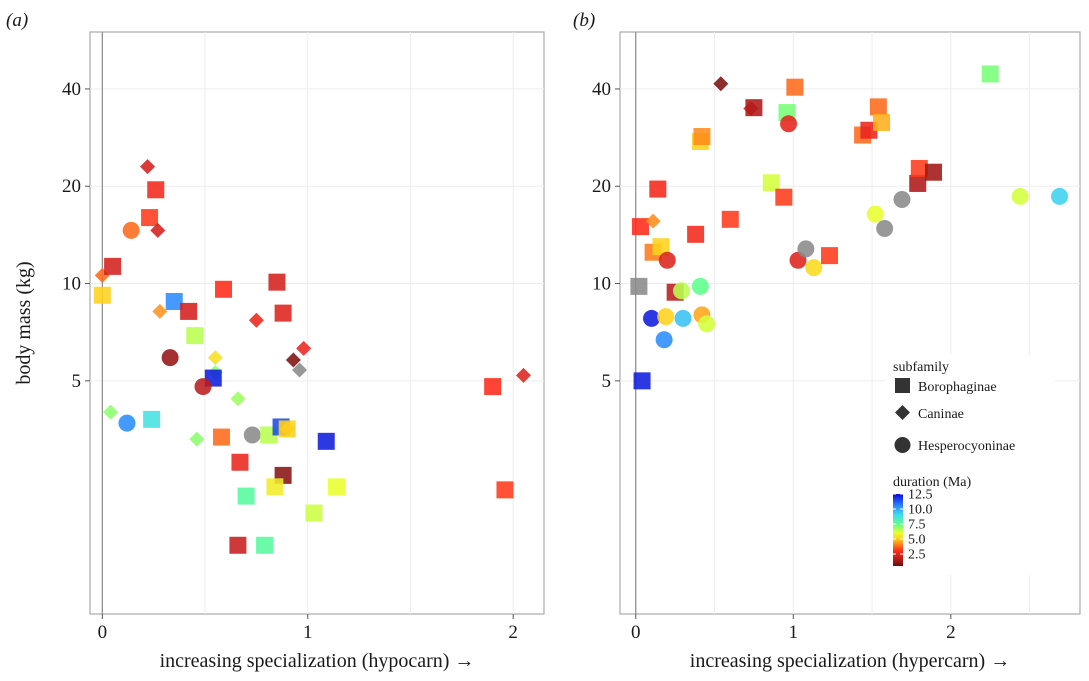 The width and height of the screenshot is (1089, 681). What do you see at coordinates (921, 367) in the screenshot?
I see `legend-subfamily-title: subfamily` at bounding box center [921, 367].